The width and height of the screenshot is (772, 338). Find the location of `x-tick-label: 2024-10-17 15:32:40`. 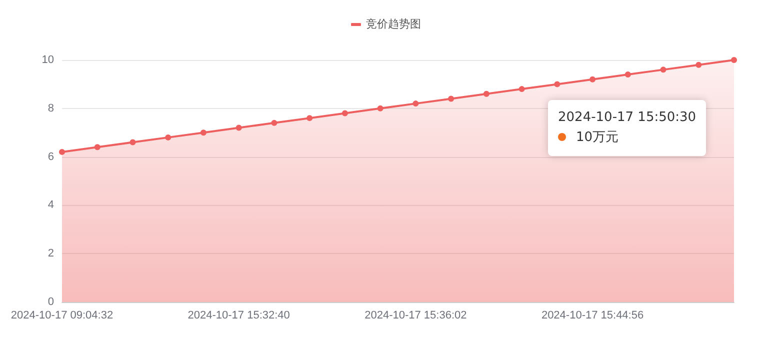

x-tick-label: 2024-10-17 15:32:40 is located at coordinates (239, 316).